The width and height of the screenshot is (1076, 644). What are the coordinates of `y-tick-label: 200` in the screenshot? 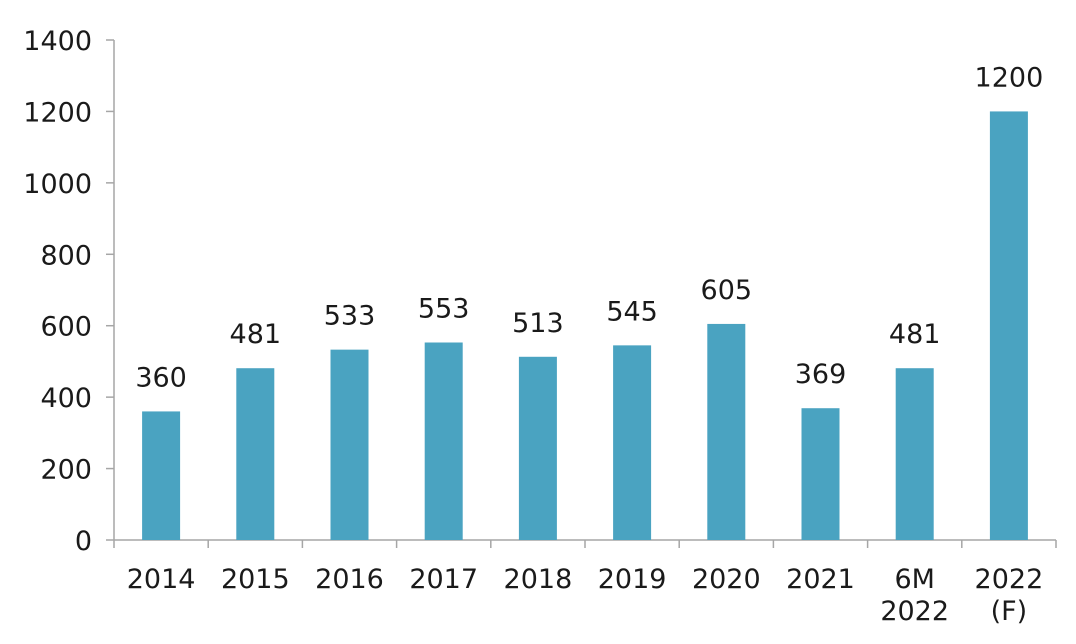 It's located at (66, 470).